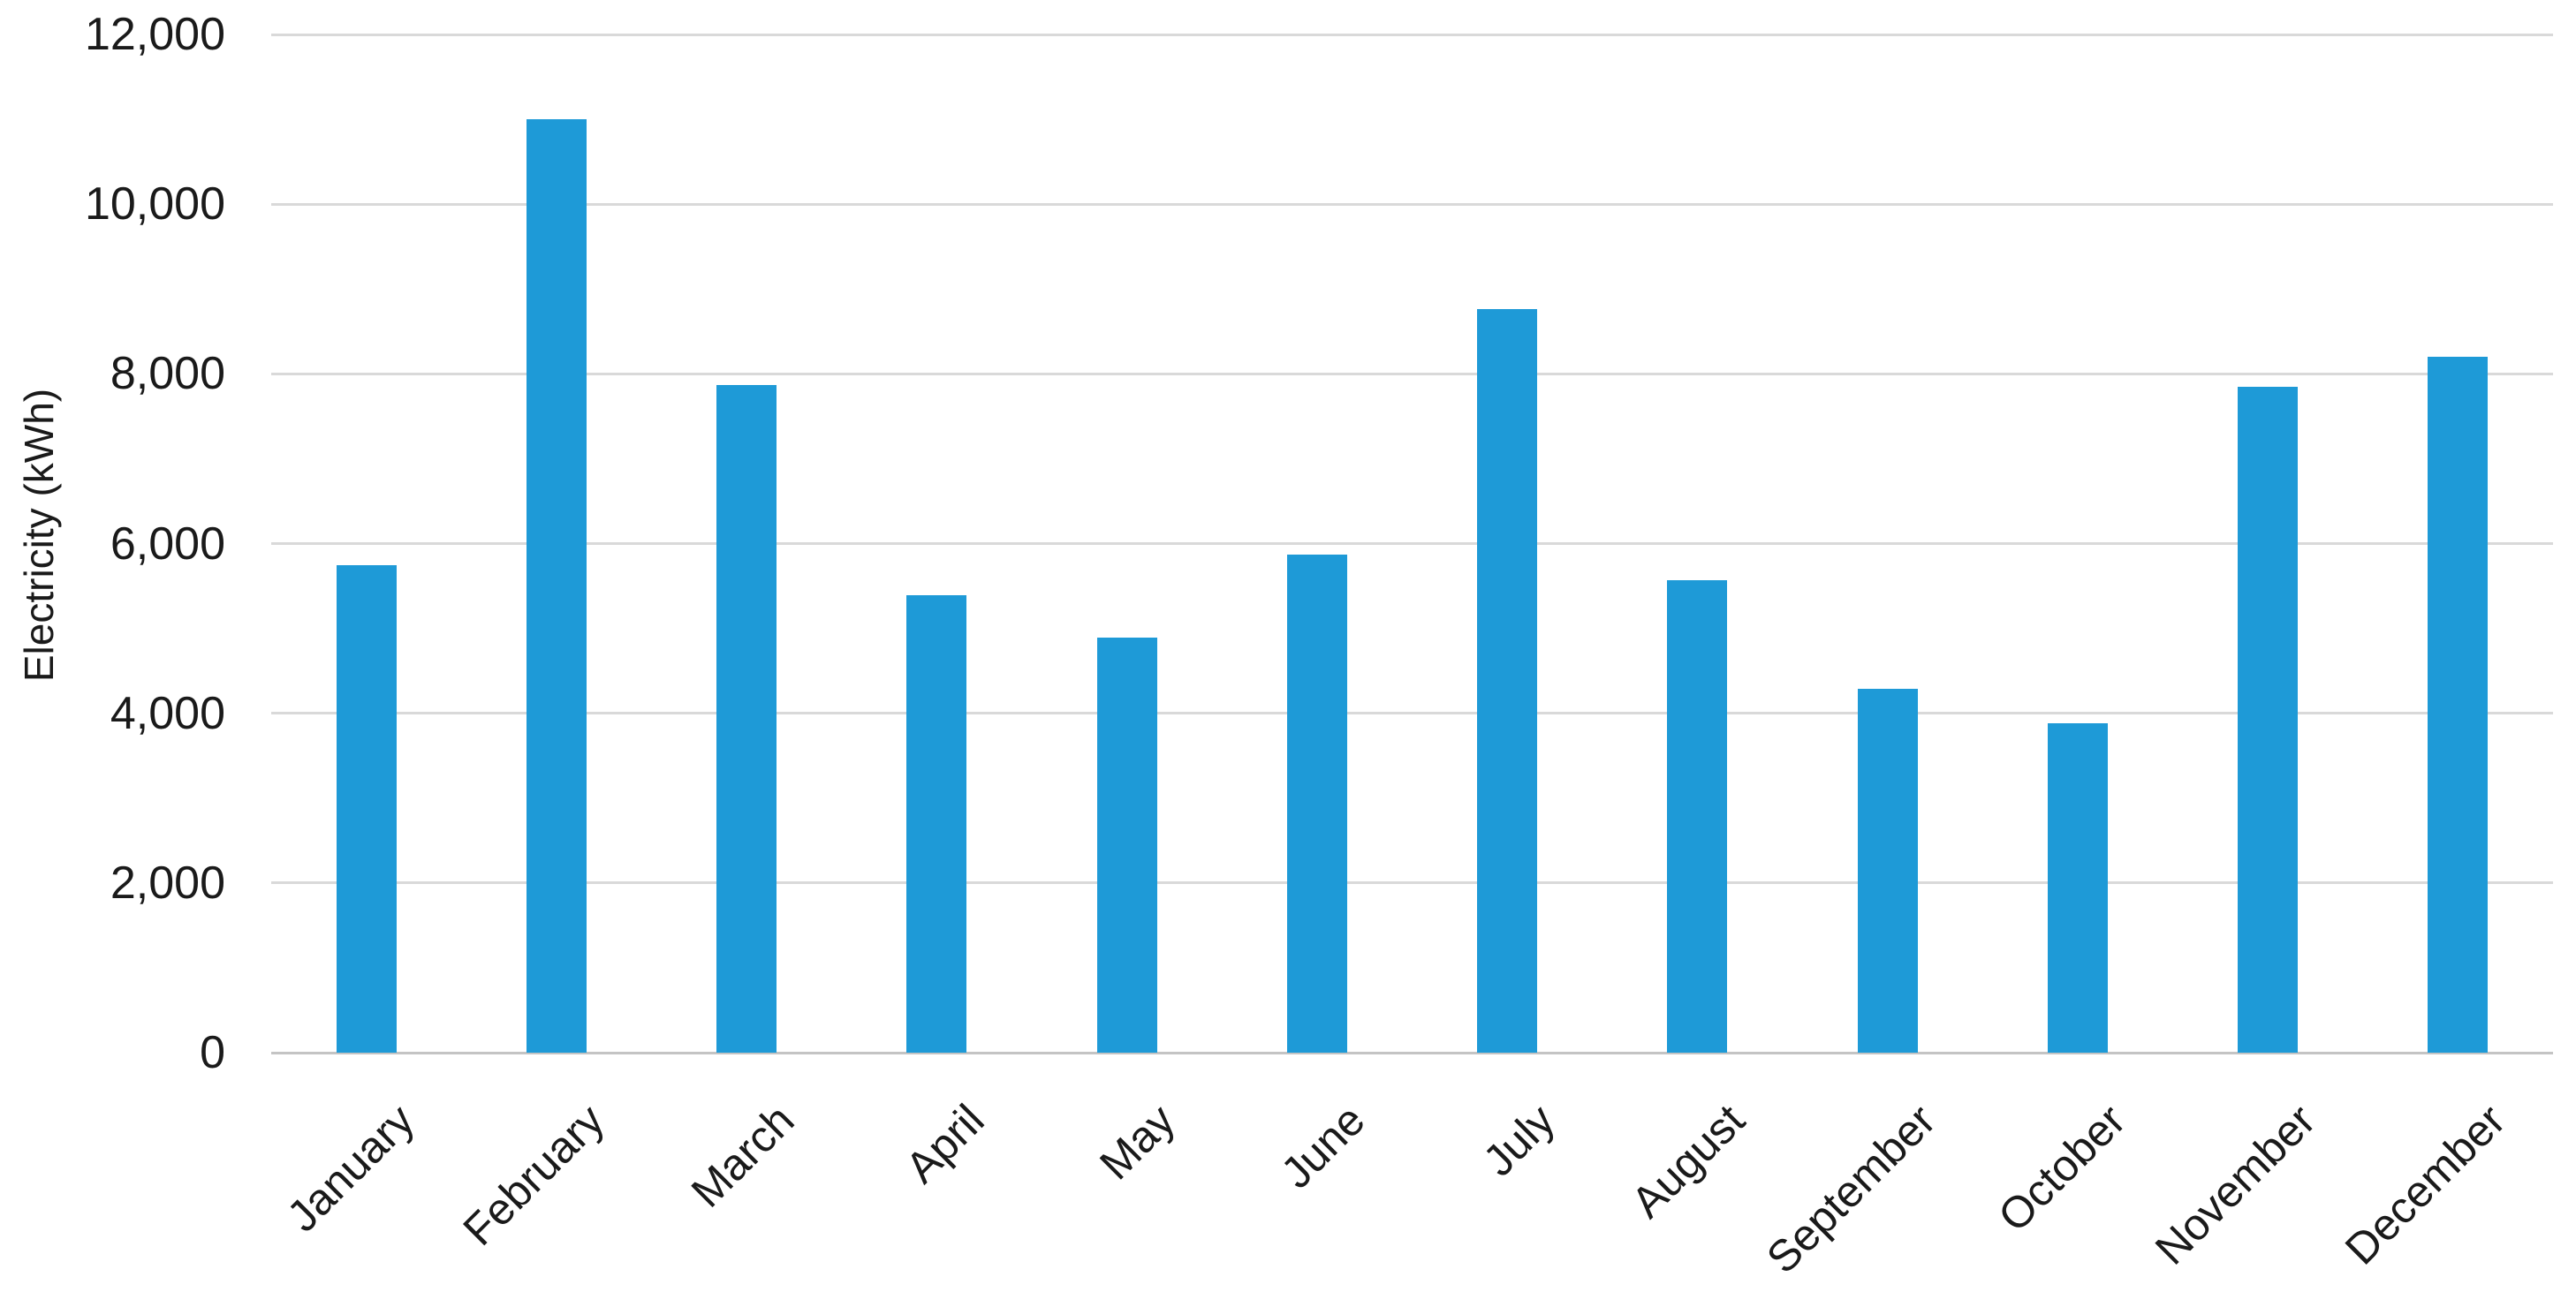 The height and width of the screenshot is (1307, 2576). What do you see at coordinates (1888, 870) in the screenshot?
I see `bar-september` at bounding box center [1888, 870].